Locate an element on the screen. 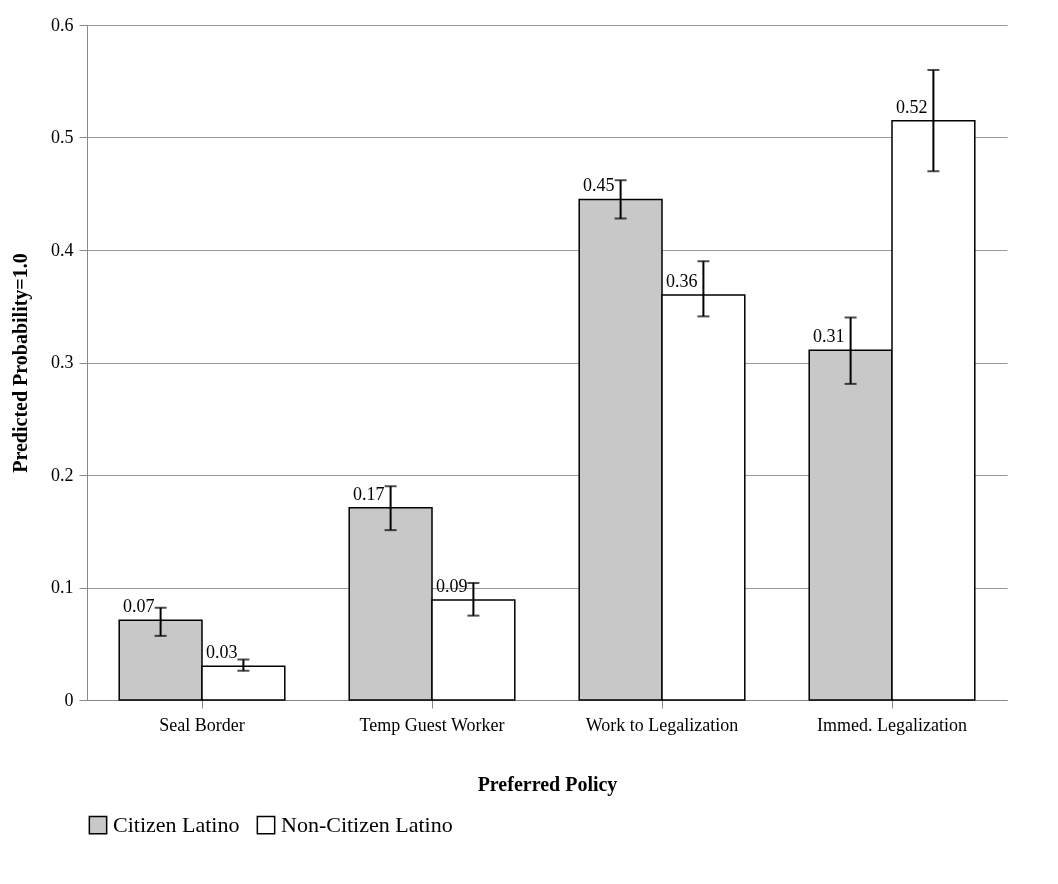  data-label: 0.31 is located at coordinates (829, 336).